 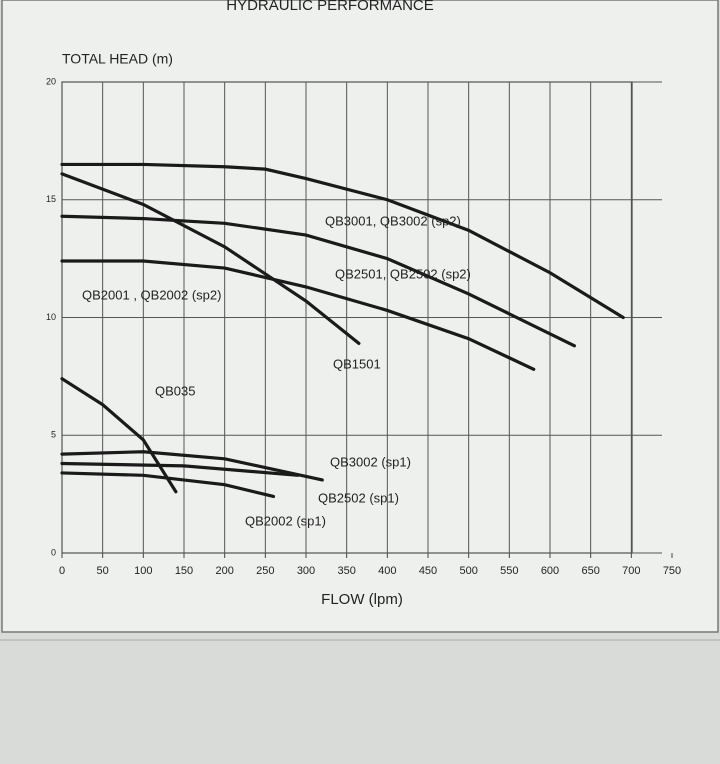 What do you see at coordinates (672, 571) in the screenshot?
I see `x-tick-label: 750` at bounding box center [672, 571].